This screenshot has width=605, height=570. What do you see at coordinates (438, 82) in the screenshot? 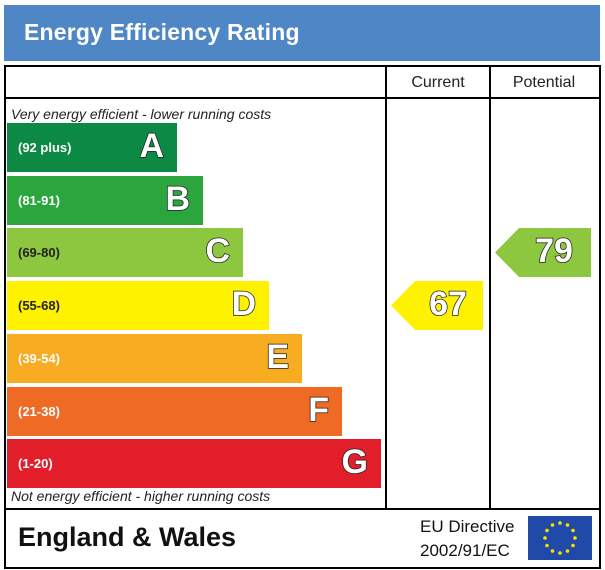
I see `current-column-header: Current` at bounding box center [438, 82].